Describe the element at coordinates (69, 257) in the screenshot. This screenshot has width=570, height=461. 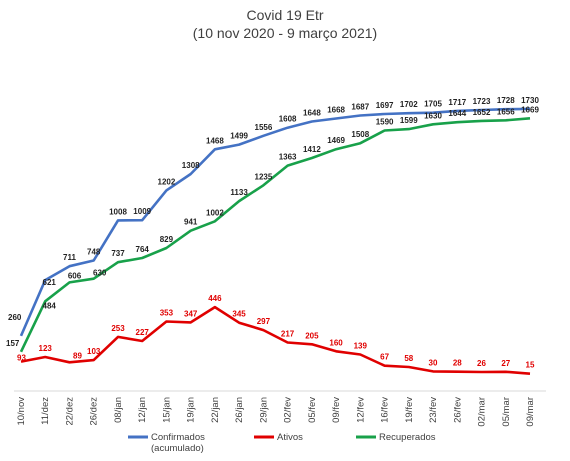
I see `data-label-confirmados: 711` at that location.